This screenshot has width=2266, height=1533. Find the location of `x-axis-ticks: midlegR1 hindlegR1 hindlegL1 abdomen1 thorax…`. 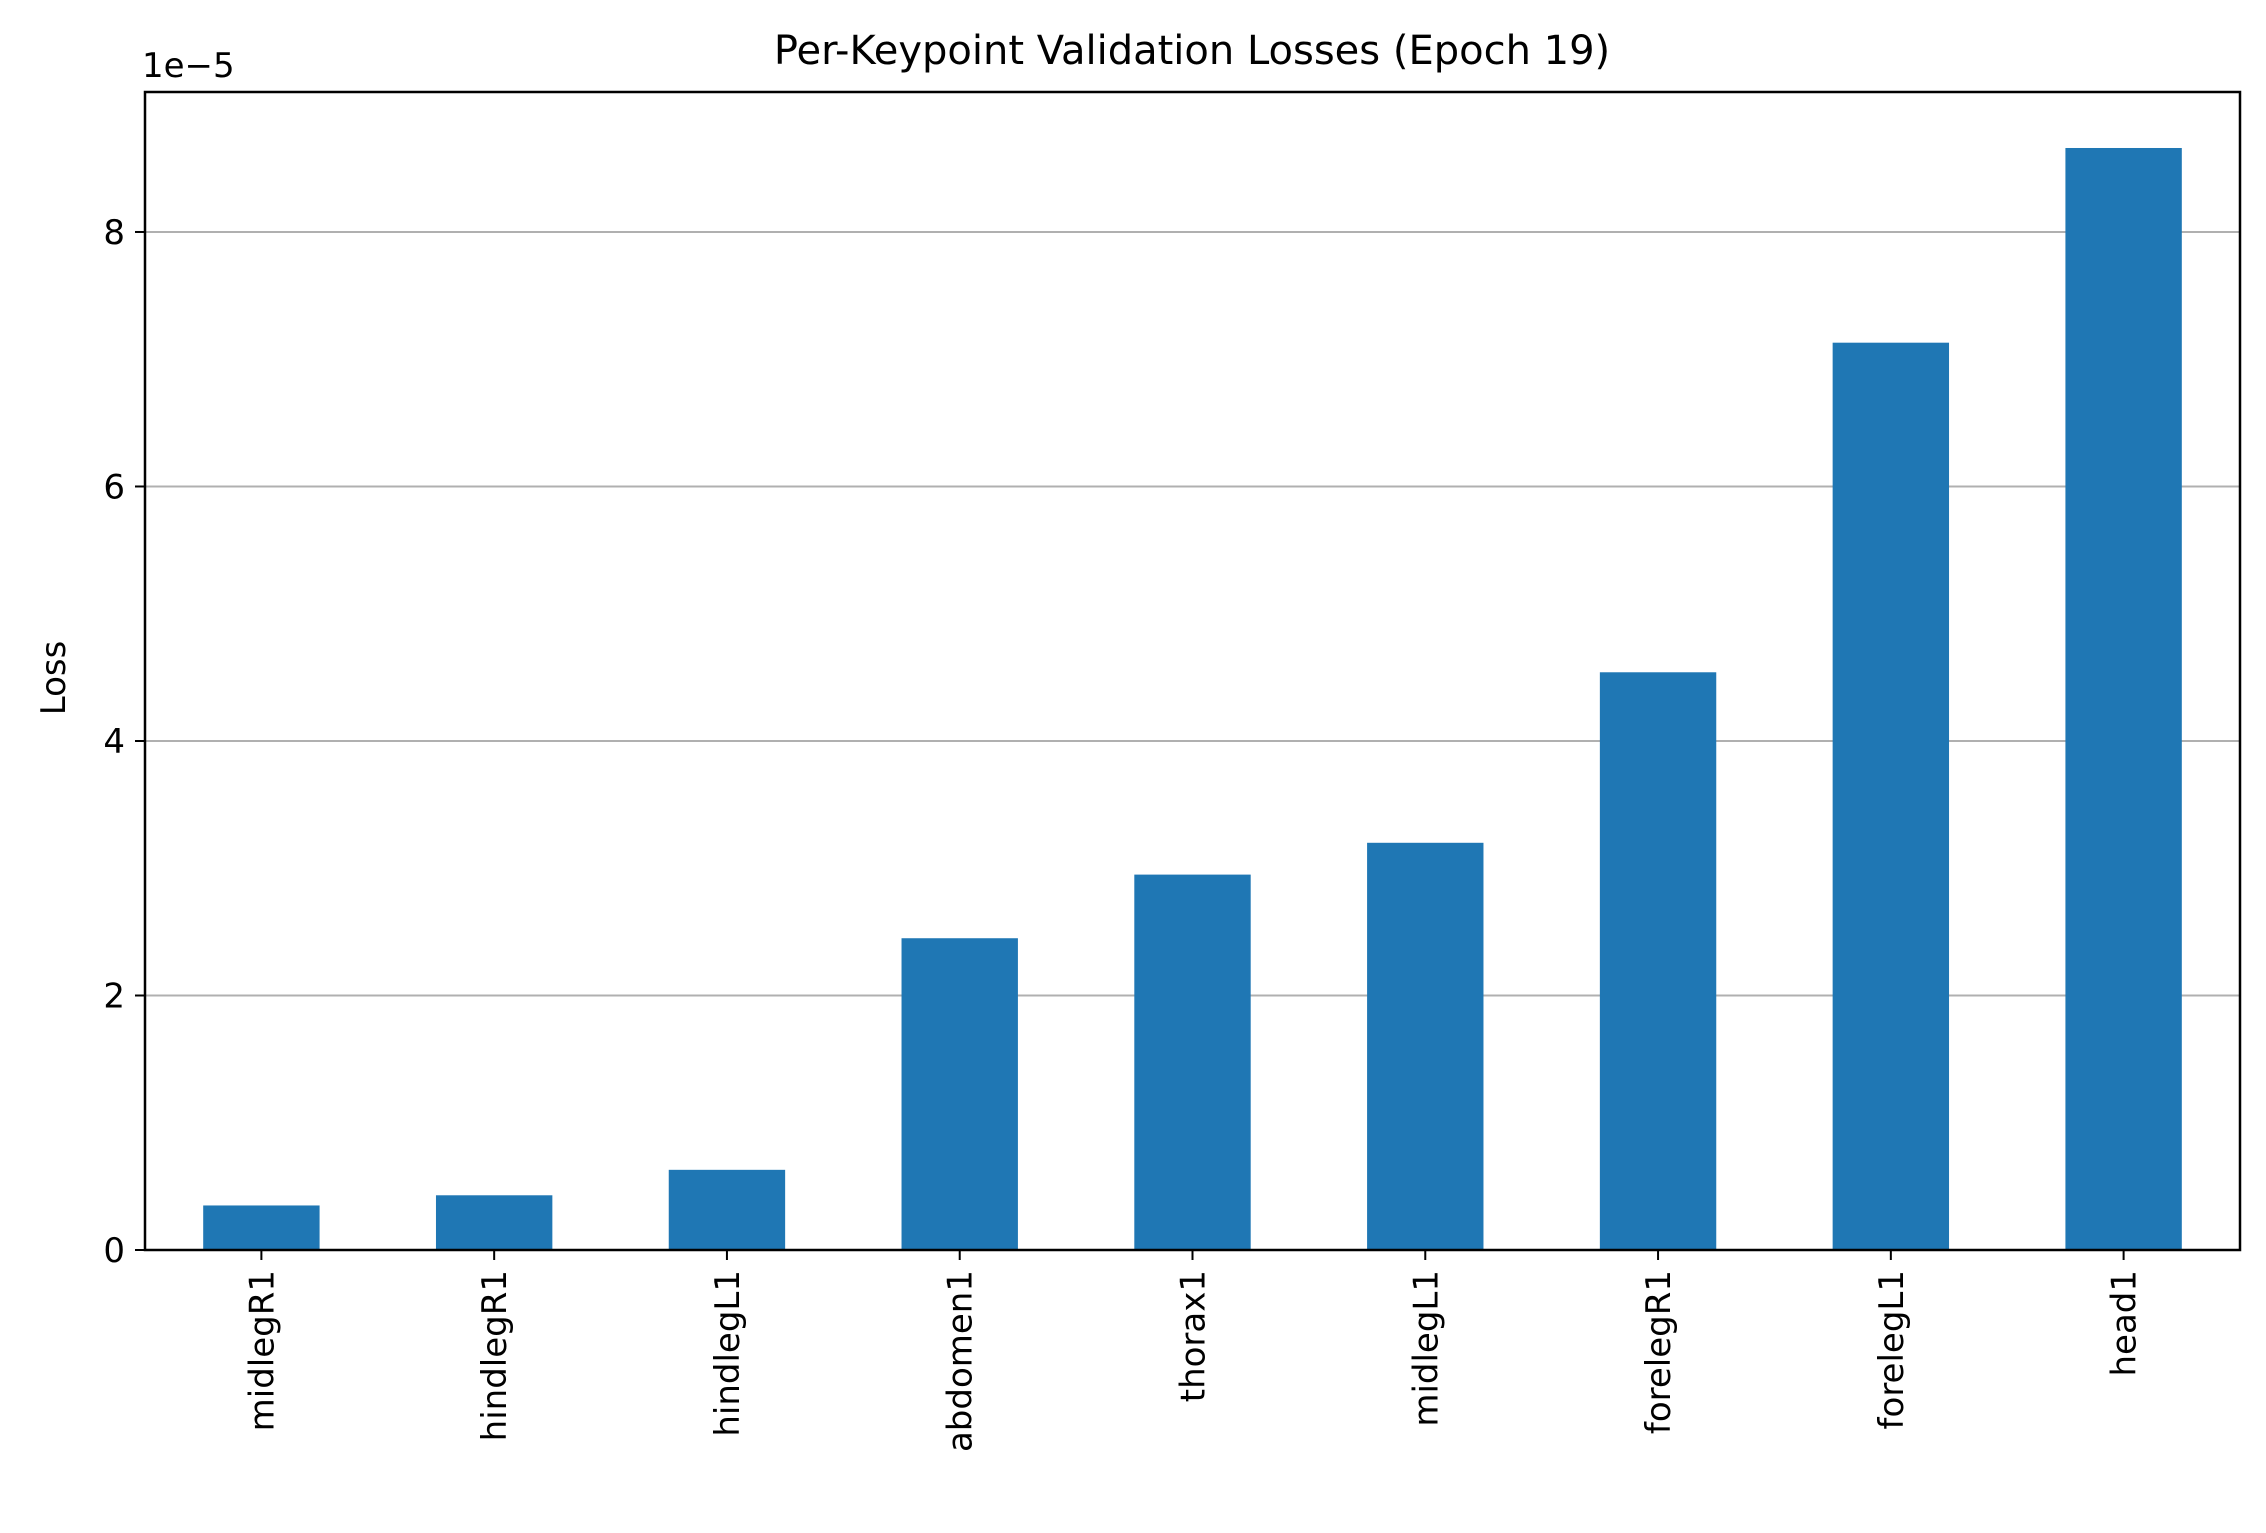

x-axis-ticks: midlegR1 hindlegR1 hindlegL1 abdomen1 thorax… is located at coordinates (1193, 1351).